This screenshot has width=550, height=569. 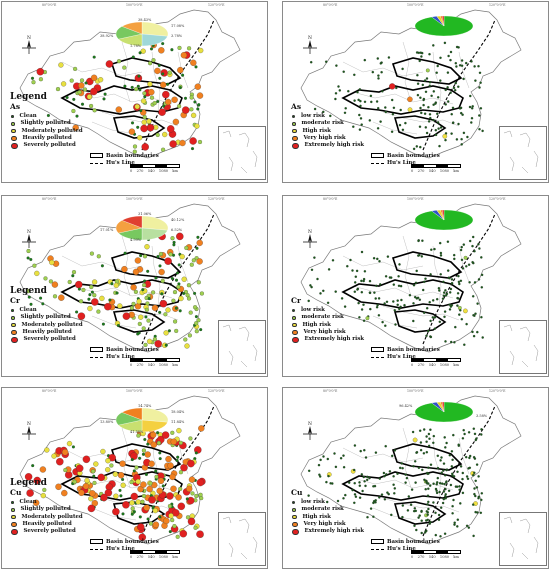 What do you see at coordinates (216, 199) in the screenshot?
I see `graticule-label: 120°0'0"E` at bounding box center [216, 199].